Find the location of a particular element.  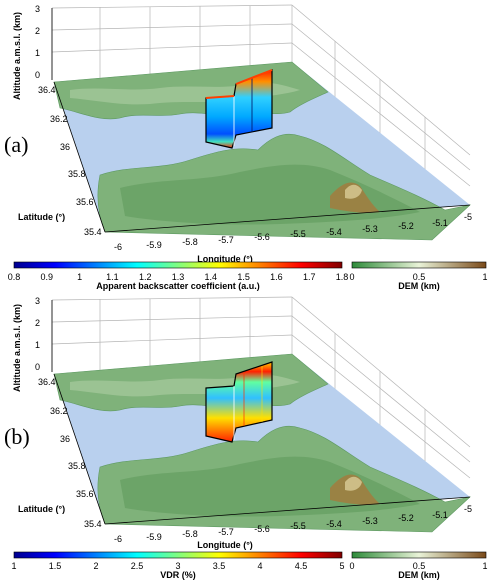

lat-axis-label-a: Latitude (°) is located at coordinates (41, 217).